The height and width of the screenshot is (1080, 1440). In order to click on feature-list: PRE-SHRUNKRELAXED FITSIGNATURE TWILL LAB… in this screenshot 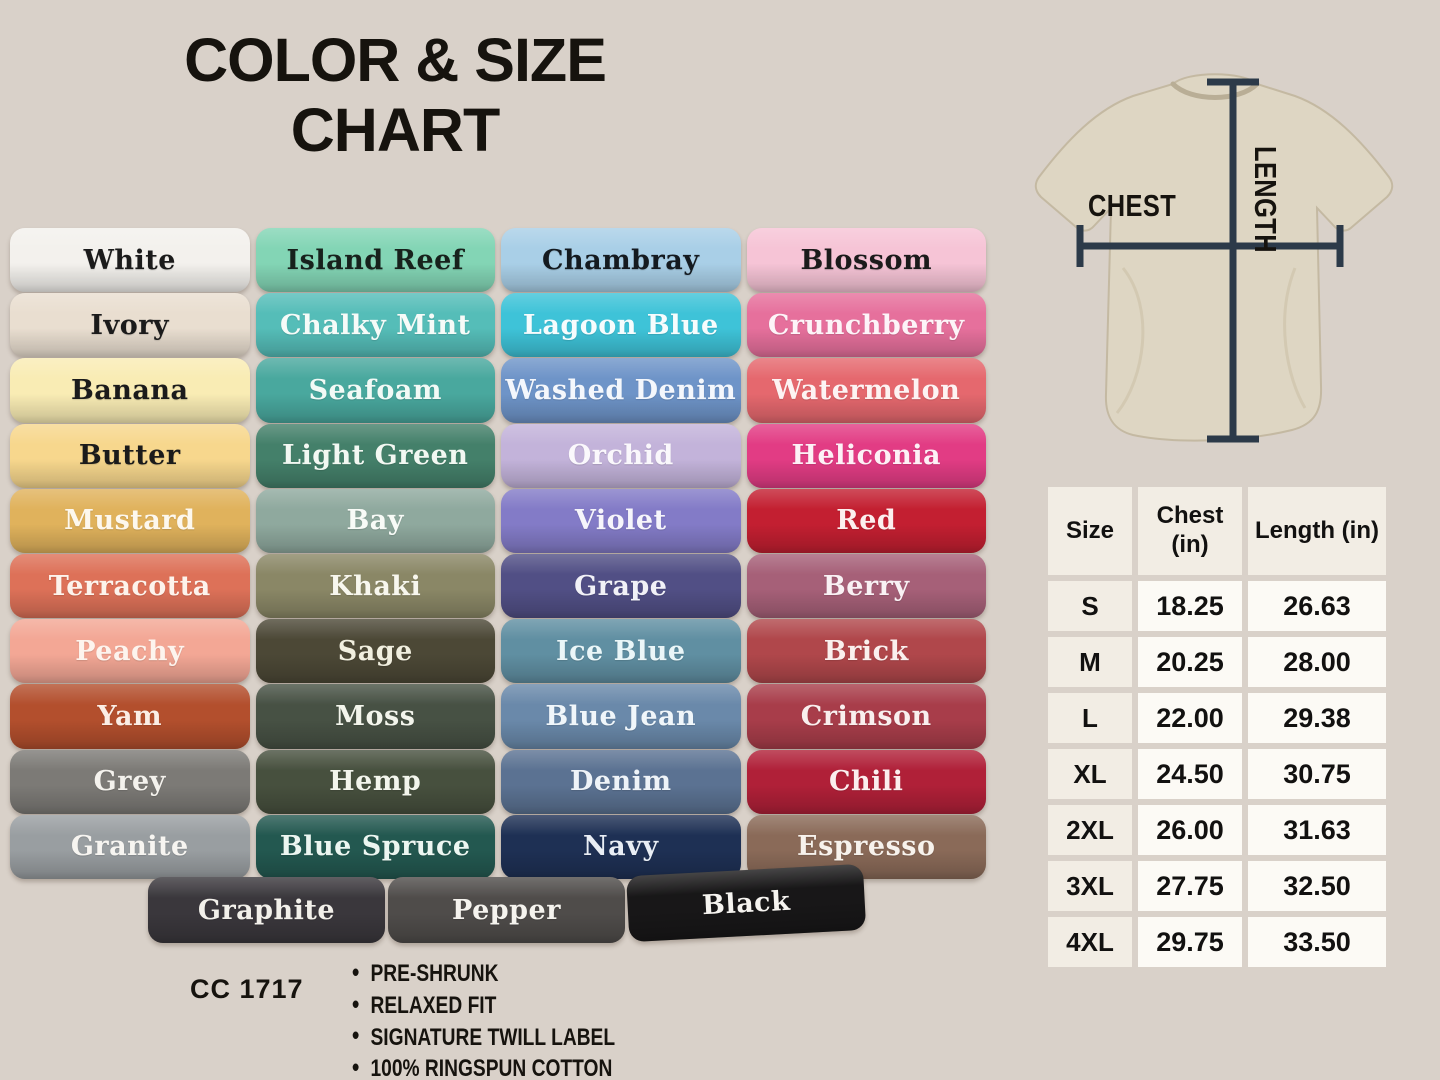, I will do `click(516, 1019)`.